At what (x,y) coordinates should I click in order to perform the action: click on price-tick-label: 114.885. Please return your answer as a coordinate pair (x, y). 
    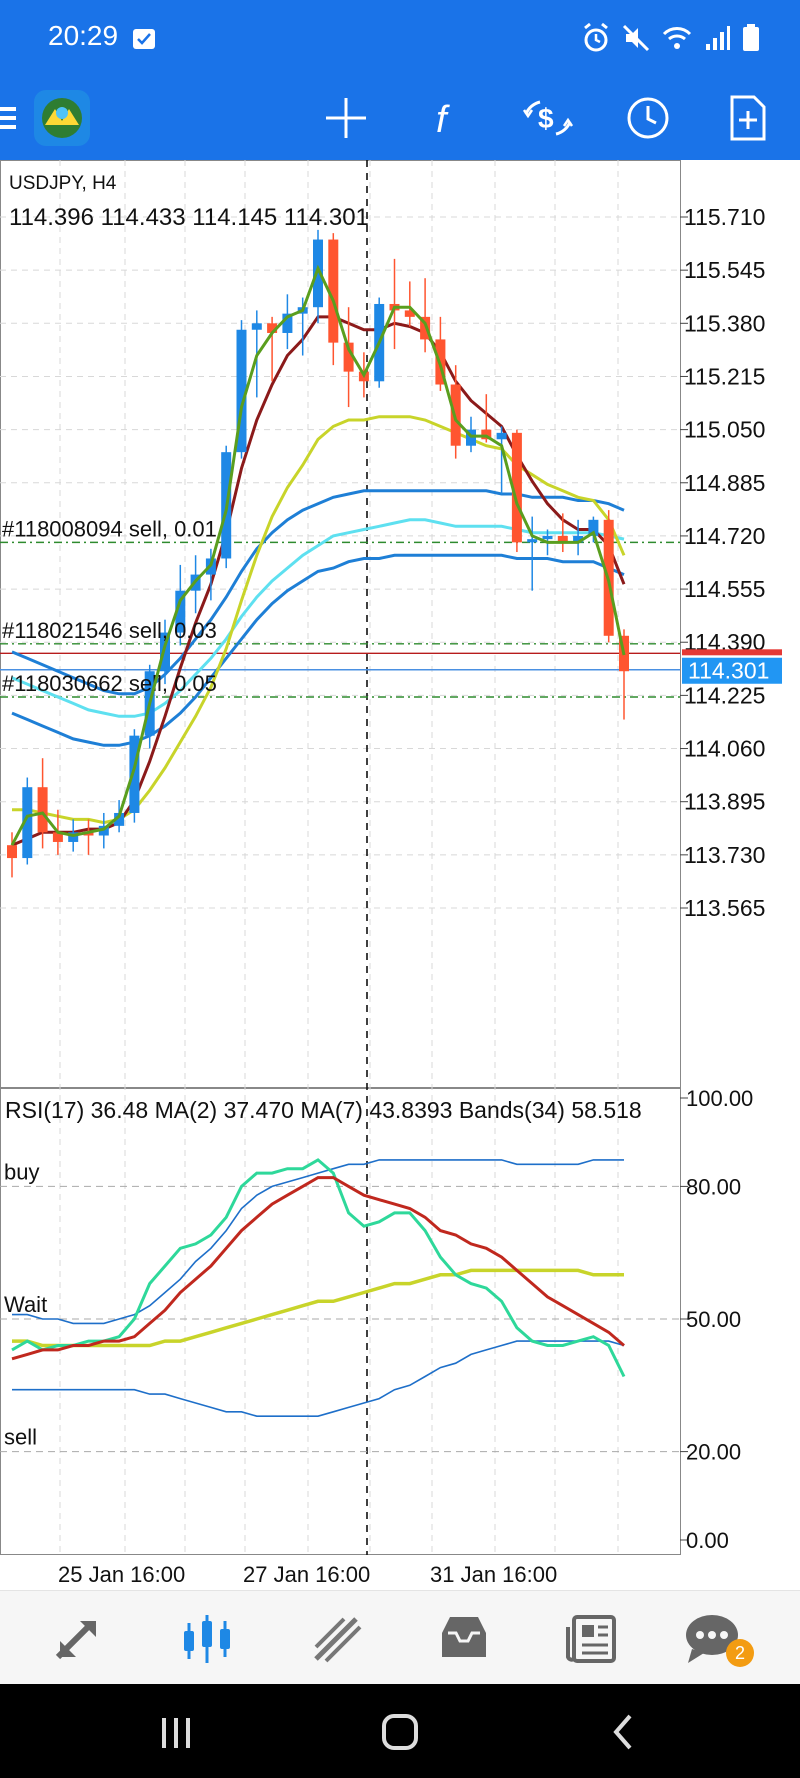
    Looking at the image, I should click on (724, 483).